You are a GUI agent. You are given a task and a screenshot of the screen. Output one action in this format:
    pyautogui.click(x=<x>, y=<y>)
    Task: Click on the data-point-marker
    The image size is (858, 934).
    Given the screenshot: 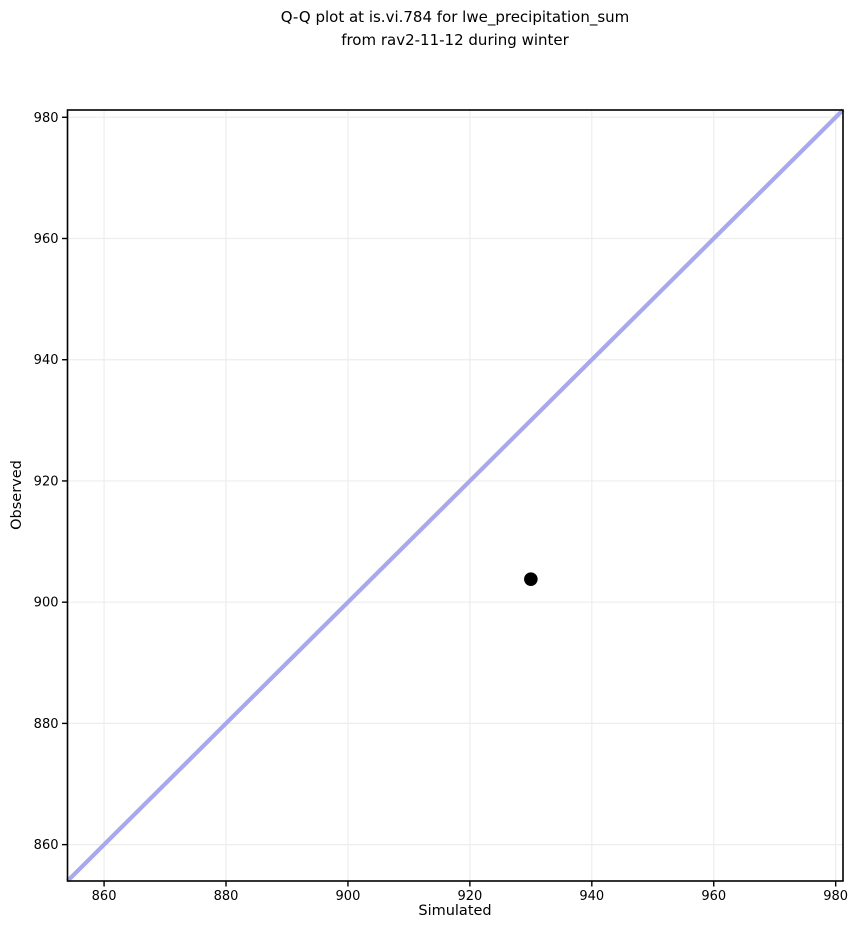 What is the action you would take?
    pyautogui.click(x=531, y=579)
    